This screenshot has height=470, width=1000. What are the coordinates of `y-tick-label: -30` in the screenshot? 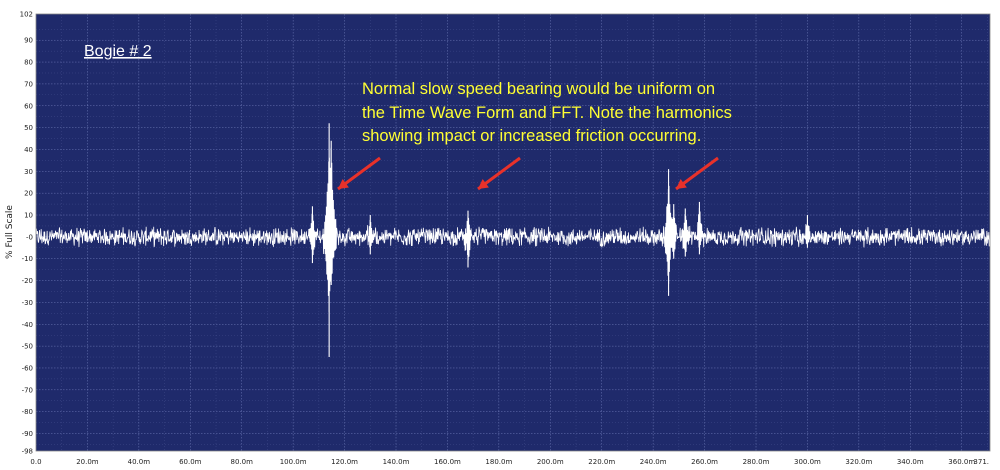 It's located at (27, 303).